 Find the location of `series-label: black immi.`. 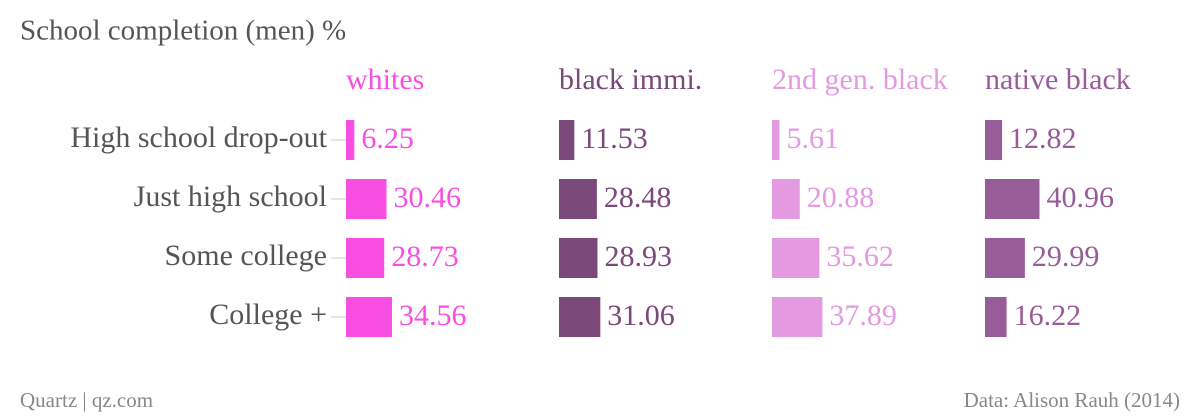

series-label: black immi. is located at coordinates (630, 79).